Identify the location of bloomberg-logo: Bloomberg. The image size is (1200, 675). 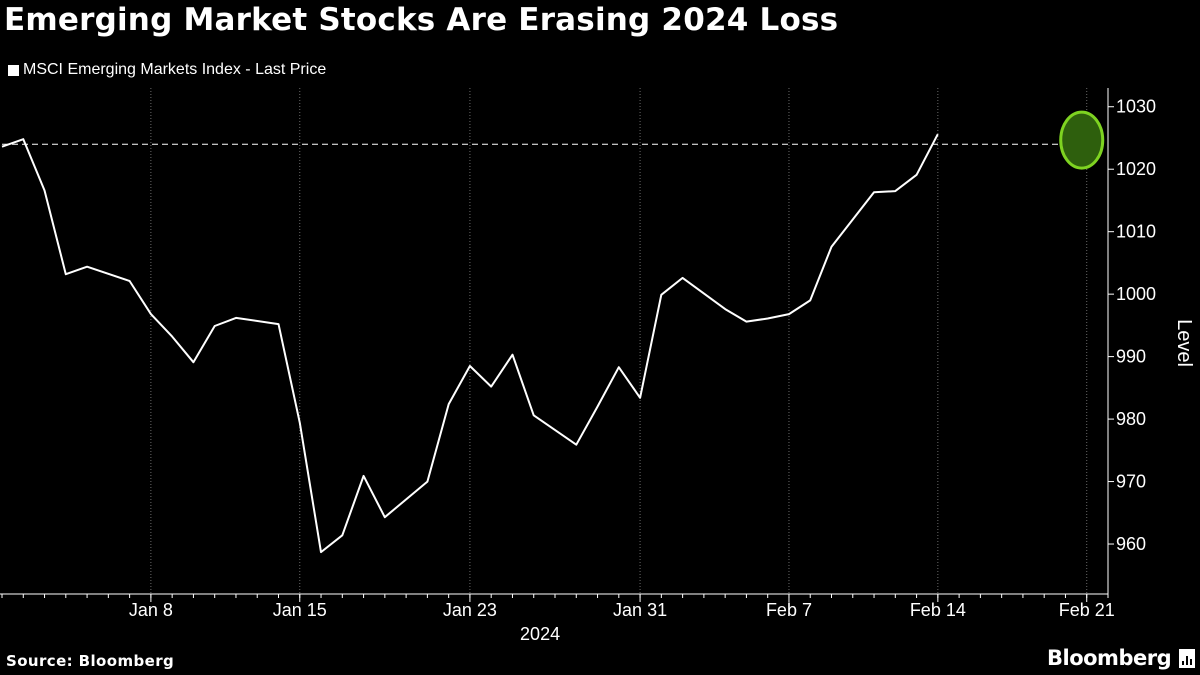
(1121, 658).